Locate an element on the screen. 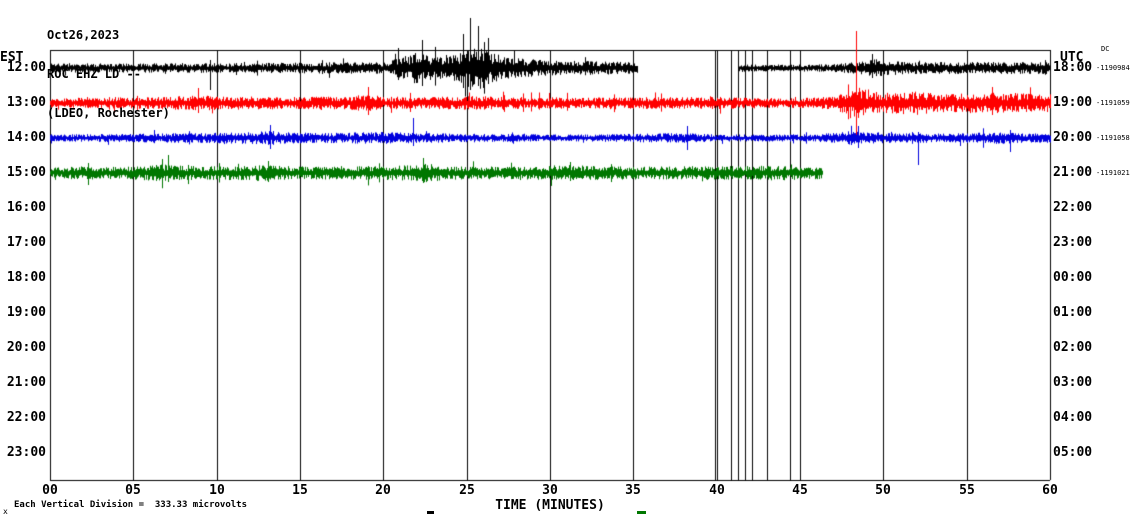 The height and width of the screenshot is (519, 1130). corner-mark: x is located at coordinates (5, 511).